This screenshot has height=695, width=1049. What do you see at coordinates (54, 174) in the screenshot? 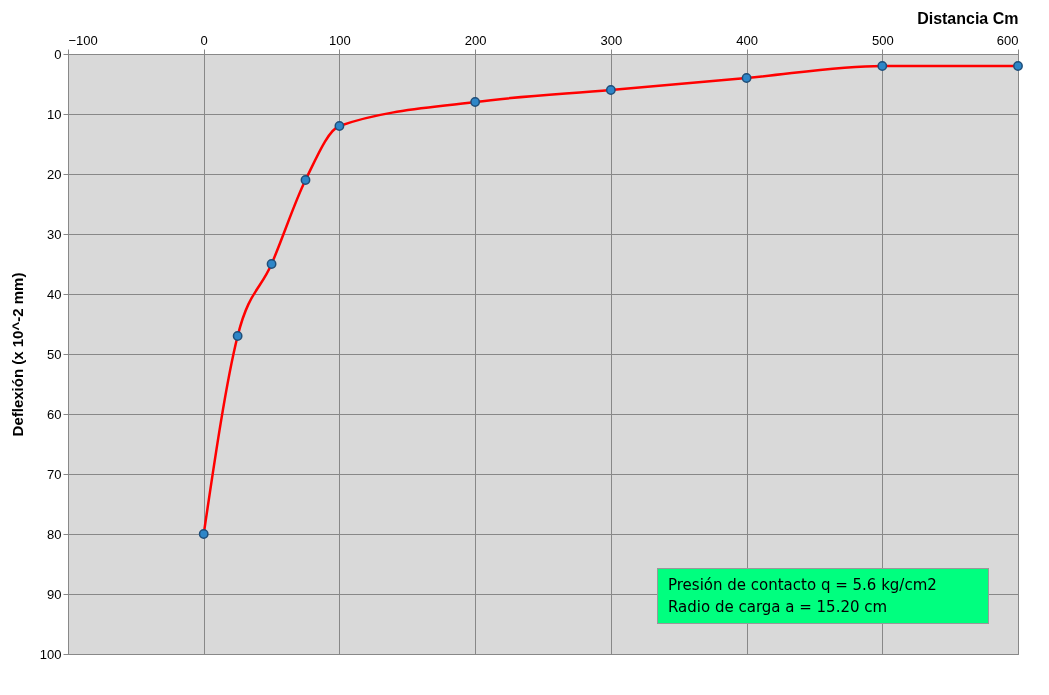
I see `y-tick-label: 20` at bounding box center [54, 174].